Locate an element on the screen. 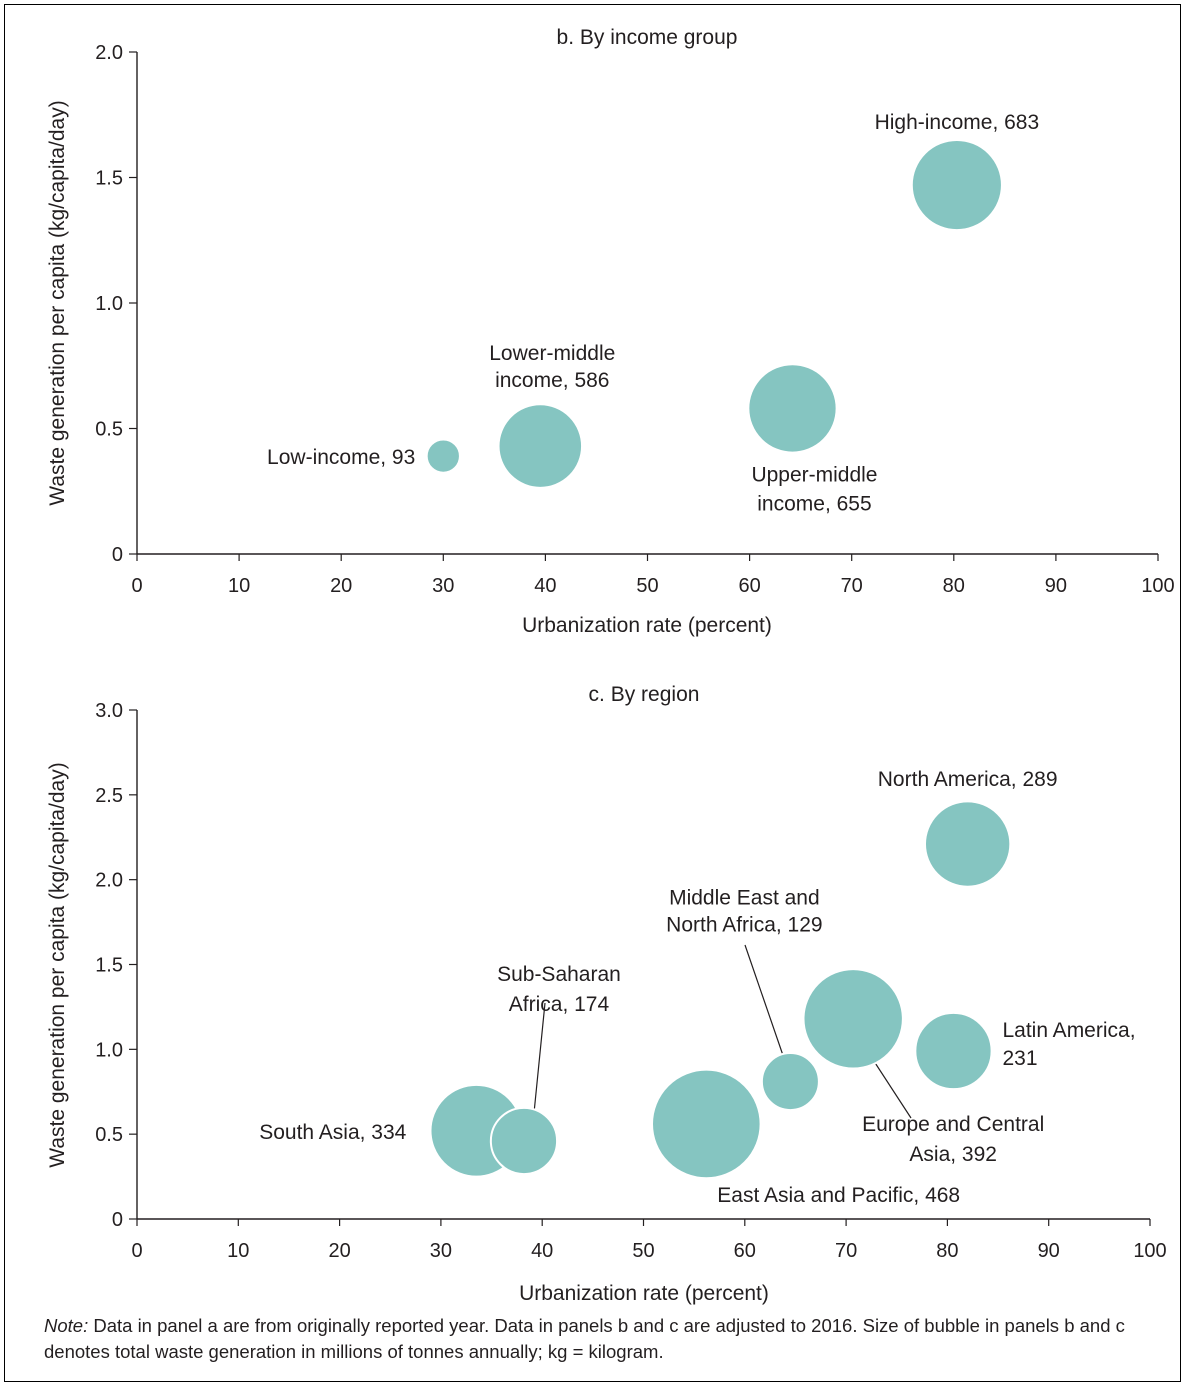 The width and height of the screenshot is (1187, 1388). bubble-label-line: income, 586 is located at coordinates (552, 380).